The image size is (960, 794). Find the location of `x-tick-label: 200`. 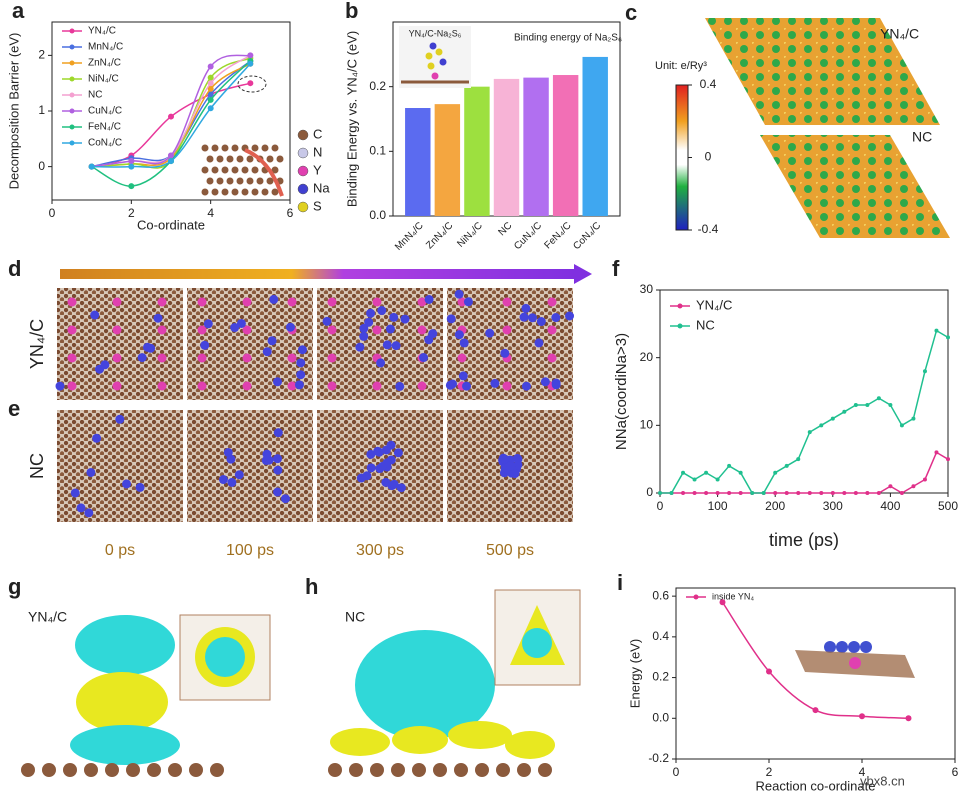

x-tick-label: 200 is located at coordinates (775, 506).